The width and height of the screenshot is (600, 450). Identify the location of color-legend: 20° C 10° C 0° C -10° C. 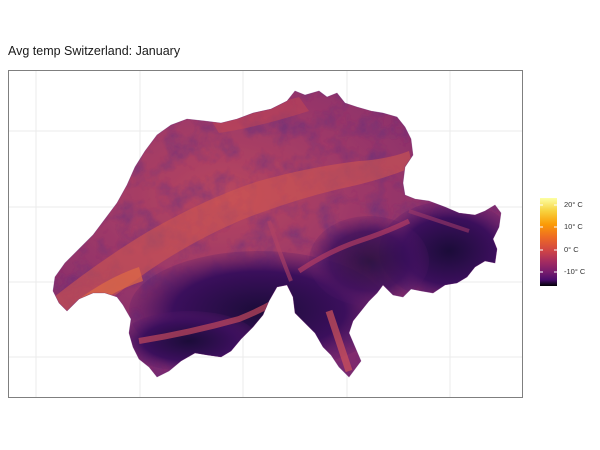
(570, 243).